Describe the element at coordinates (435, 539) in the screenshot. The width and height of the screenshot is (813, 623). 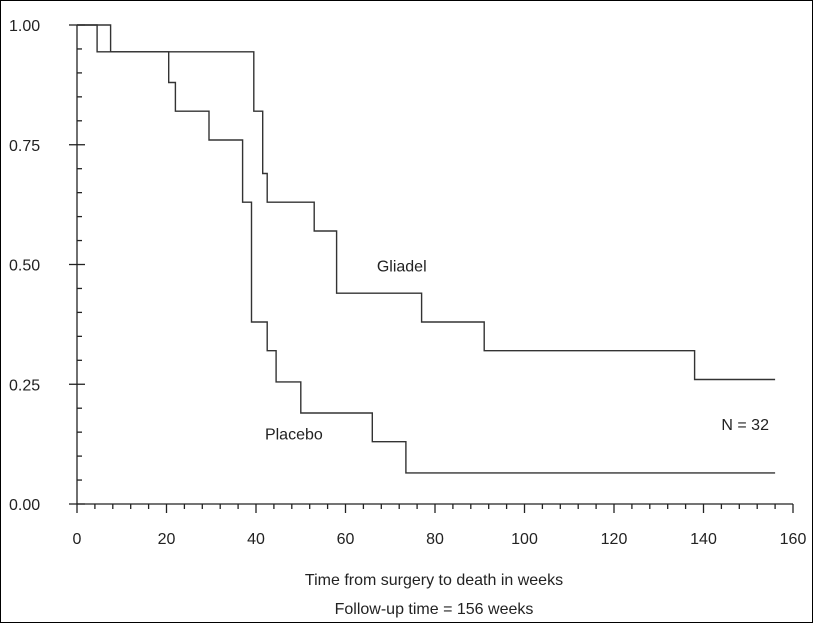
I see `x-tick-label: 80` at that location.